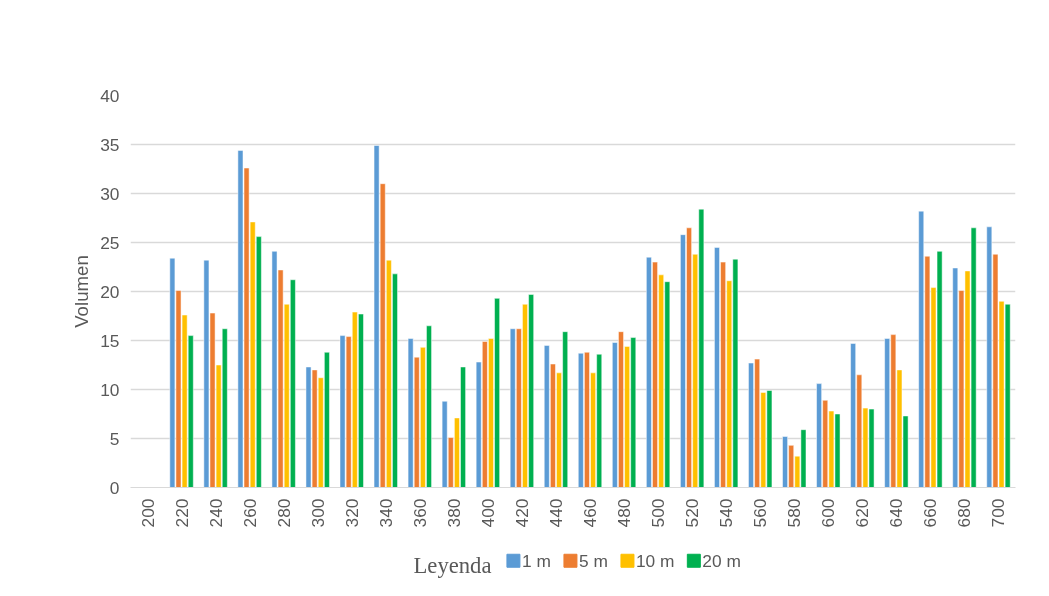 This screenshot has height=596, width=1049. What do you see at coordinates (658, 513) in the screenshot?
I see `x-tick-label: 500` at bounding box center [658, 513].